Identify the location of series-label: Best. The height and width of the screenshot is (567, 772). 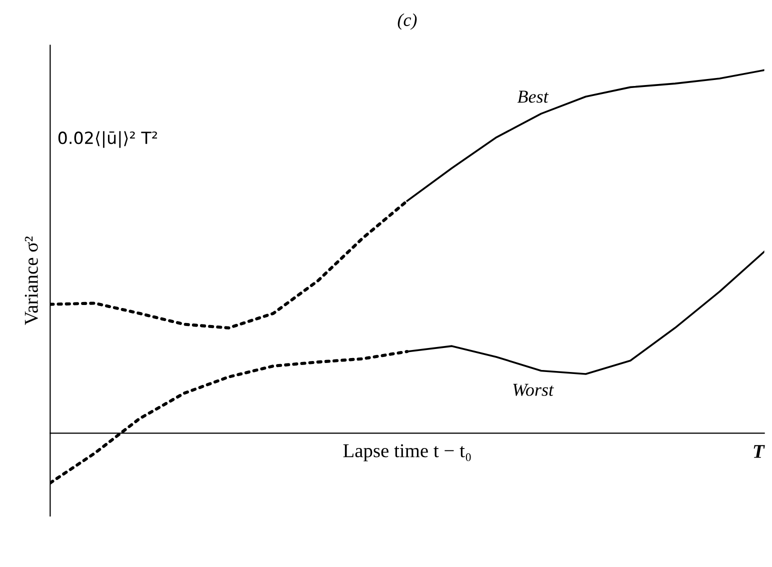
(533, 96).